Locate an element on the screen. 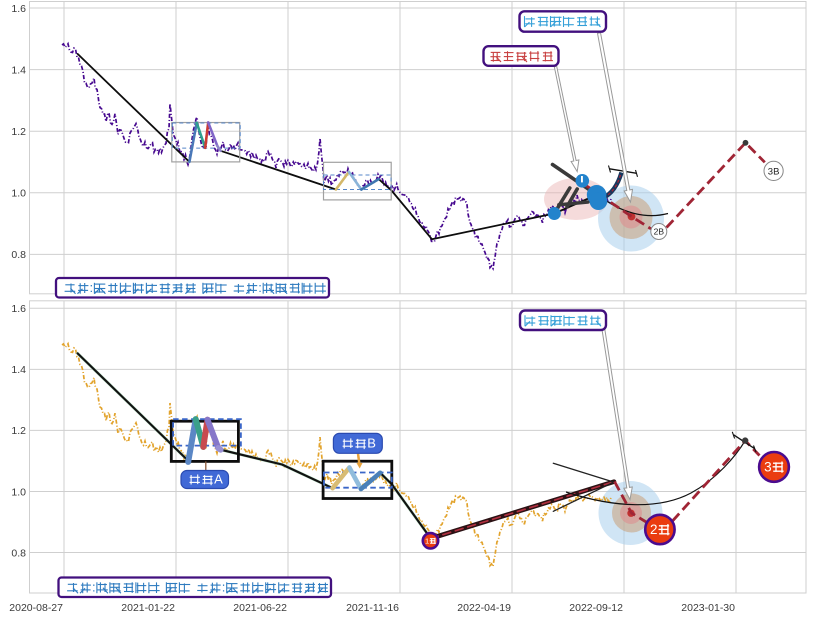 The image size is (816, 622). svg-text: 3B is located at coordinates (774, 171).